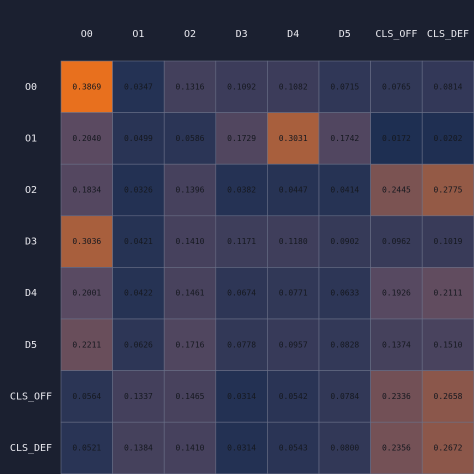 Image resolution: width=474 pixels, height=474 pixels. I want to click on row-labels: O0 O1 O2 D3 D4 D5 CLS_OFF CLS_DEF, so click(31, 268).